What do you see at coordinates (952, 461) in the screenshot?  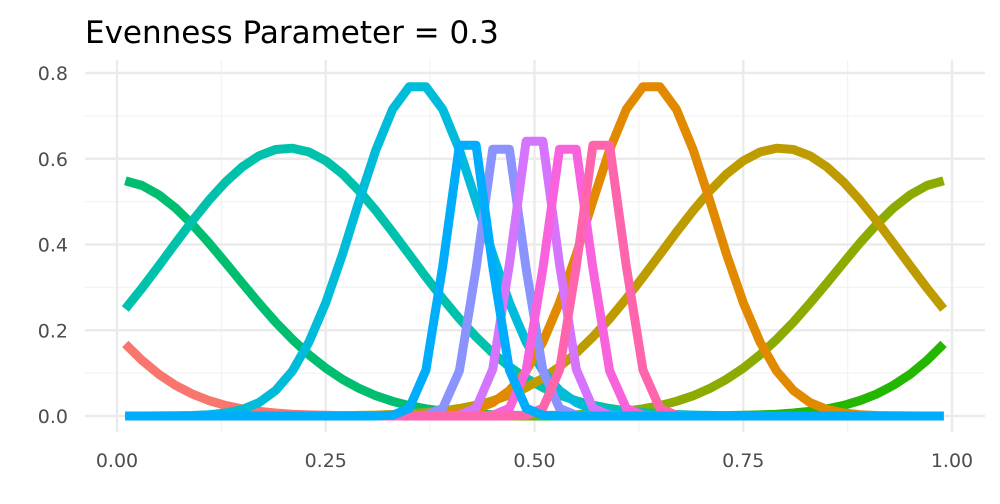 I see `x-tick-label: 1.00` at bounding box center [952, 461].